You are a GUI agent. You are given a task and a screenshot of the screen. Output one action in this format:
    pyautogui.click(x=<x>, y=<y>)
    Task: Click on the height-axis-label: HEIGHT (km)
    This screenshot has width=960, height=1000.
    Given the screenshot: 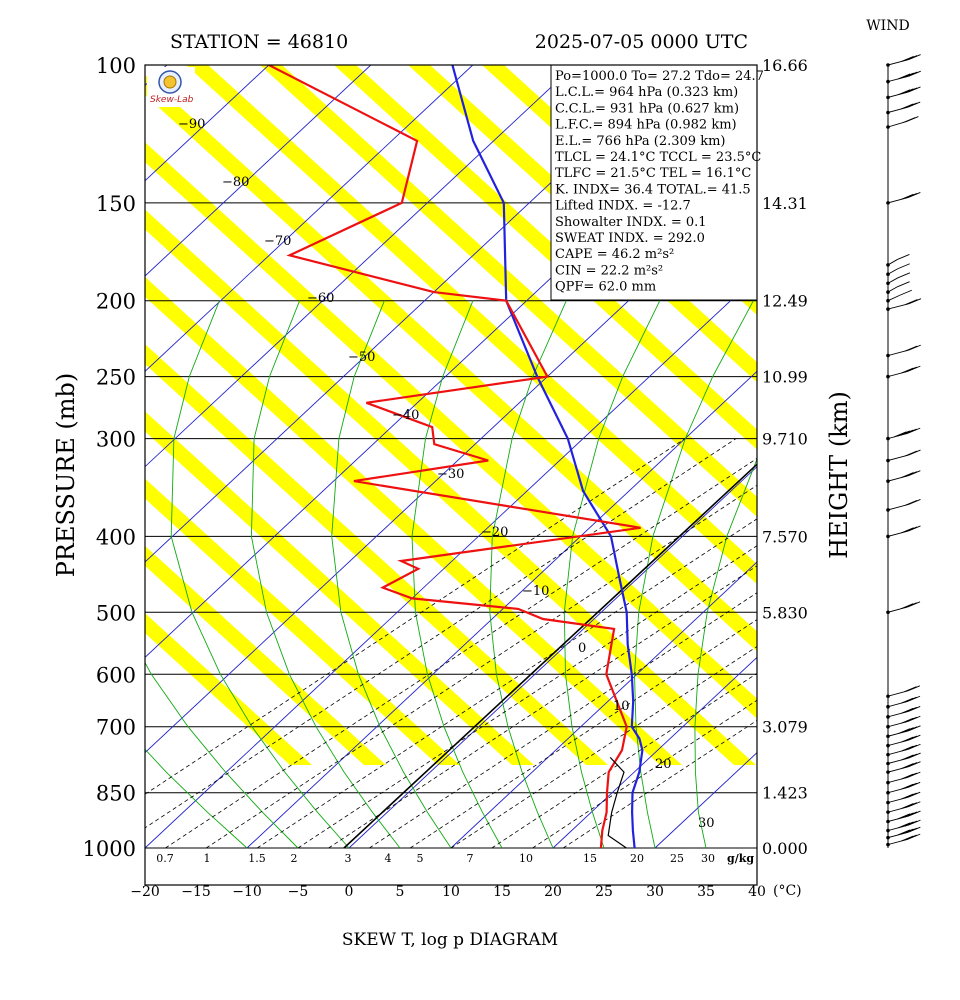 What is the action you would take?
    pyautogui.click(x=839, y=475)
    